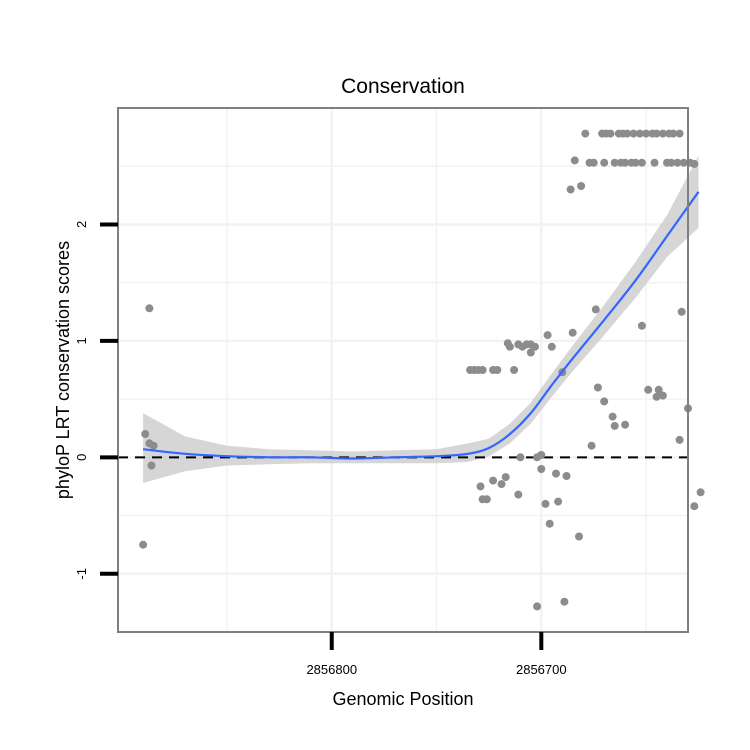 This screenshot has width=750, height=750. What do you see at coordinates (81, 574) in the screenshot?
I see `y-tick-label: -1` at bounding box center [81, 574].